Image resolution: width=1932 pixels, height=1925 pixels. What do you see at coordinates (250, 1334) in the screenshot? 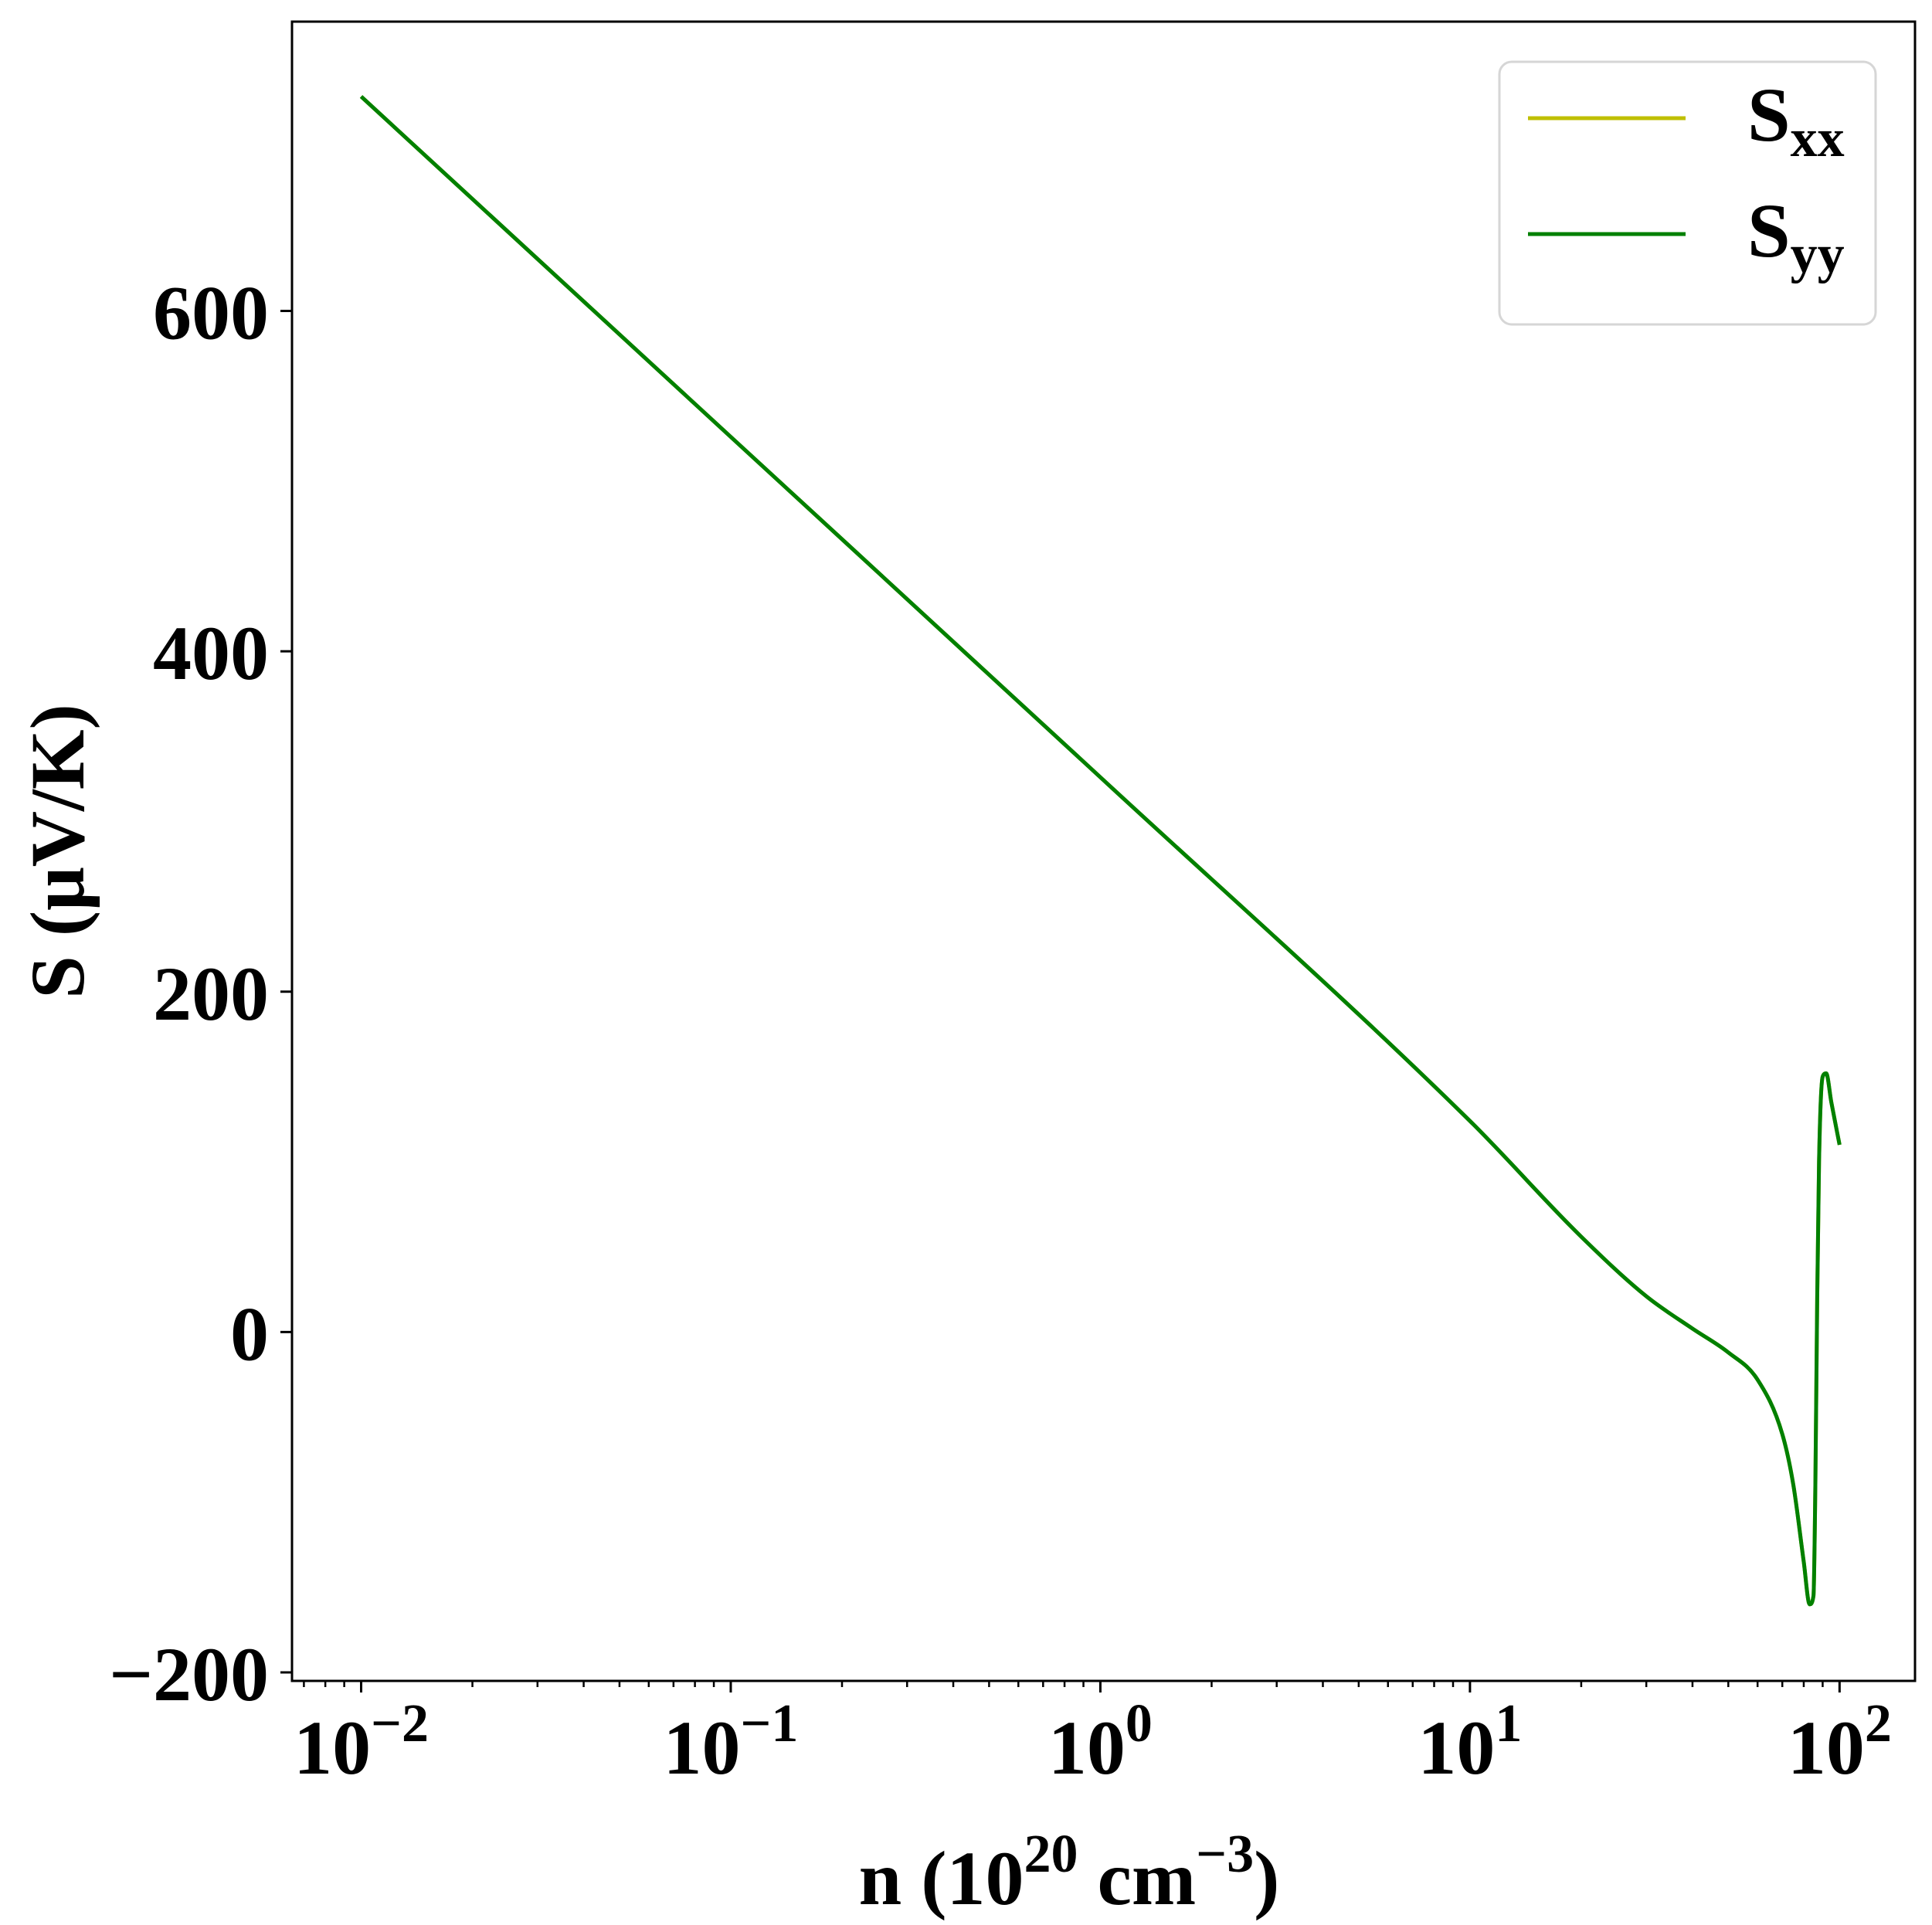
I see `y-tick-label: 0` at bounding box center [250, 1334].